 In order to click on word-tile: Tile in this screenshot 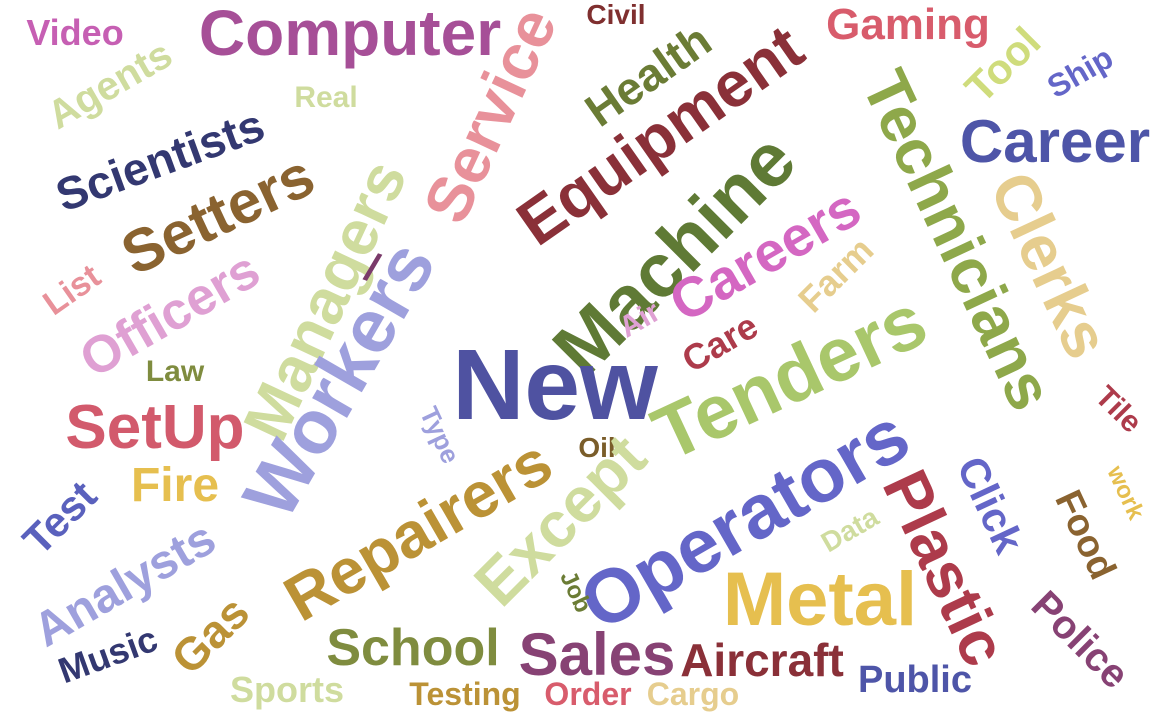, I will do `click(1118, 409)`.